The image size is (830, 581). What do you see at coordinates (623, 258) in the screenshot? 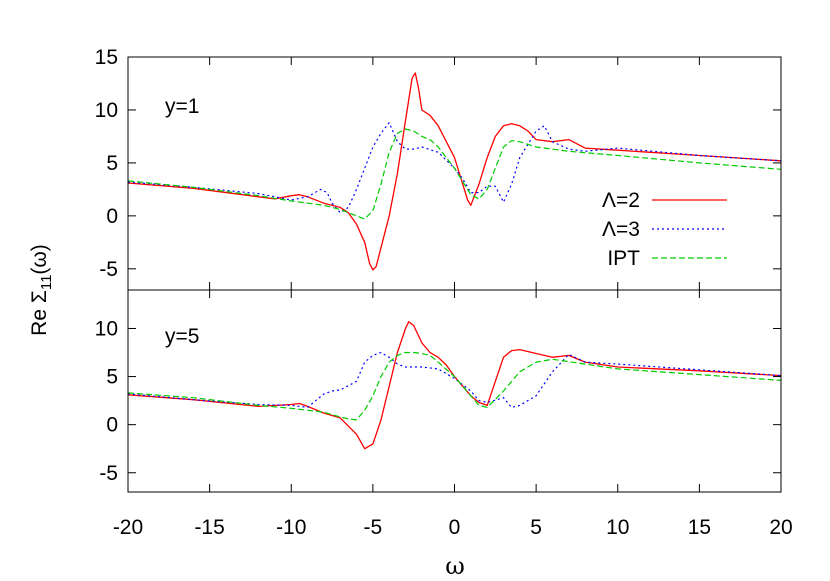
I see `legend-label: IPT` at bounding box center [623, 258].